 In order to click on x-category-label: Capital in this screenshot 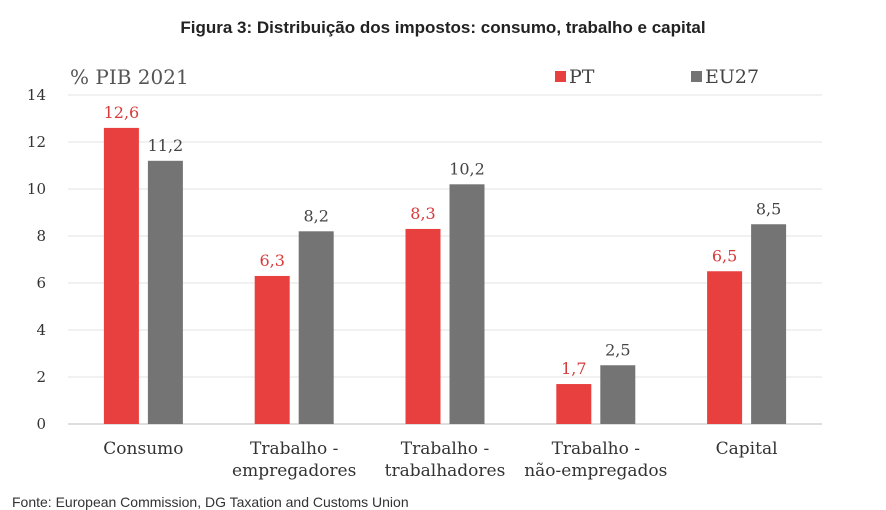, I will do `click(747, 449)`.